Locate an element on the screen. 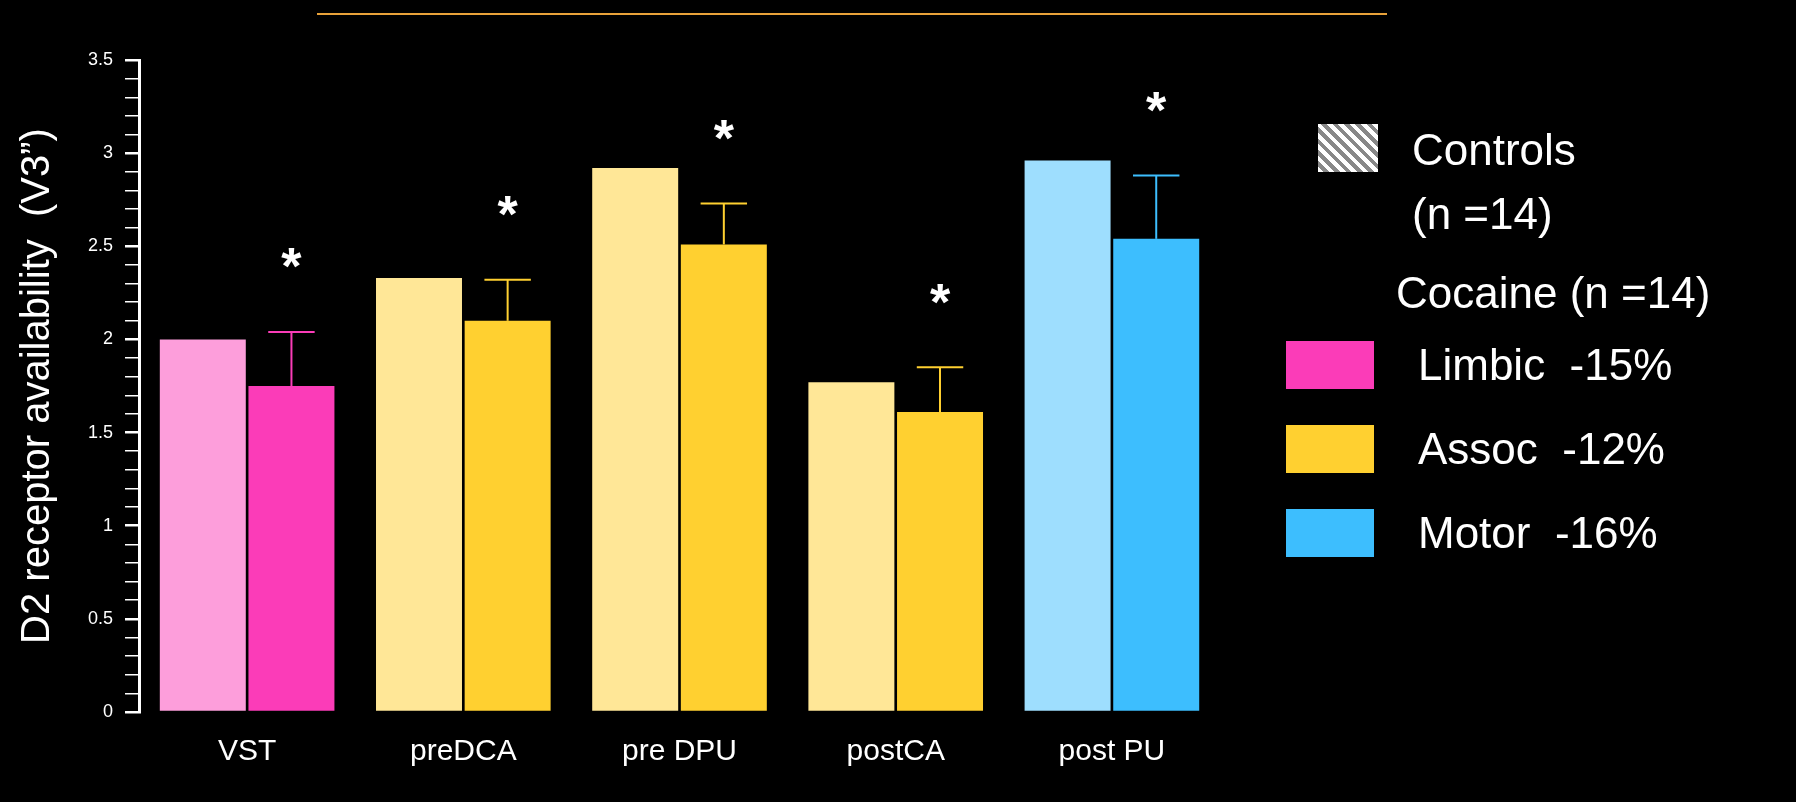 Image resolution: width=1796 pixels, height=802 pixels. legend-label: Controls (n =14) is located at coordinates (1494, 182).